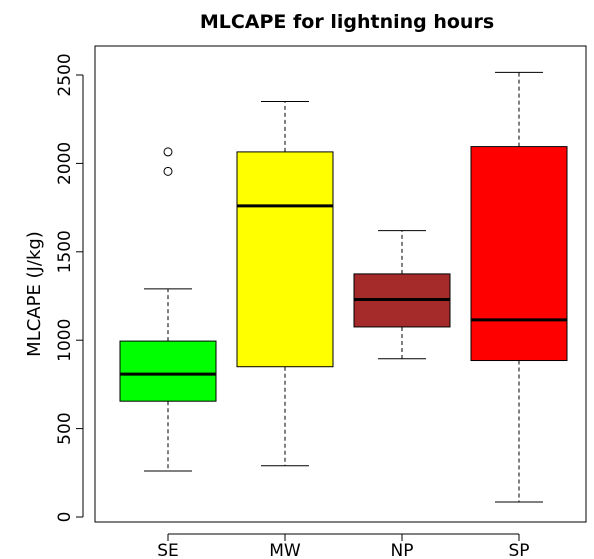  Describe the element at coordinates (34, 294) in the screenshot. I see `y-axis-label: MLCAPE (J/kg)` at that location.